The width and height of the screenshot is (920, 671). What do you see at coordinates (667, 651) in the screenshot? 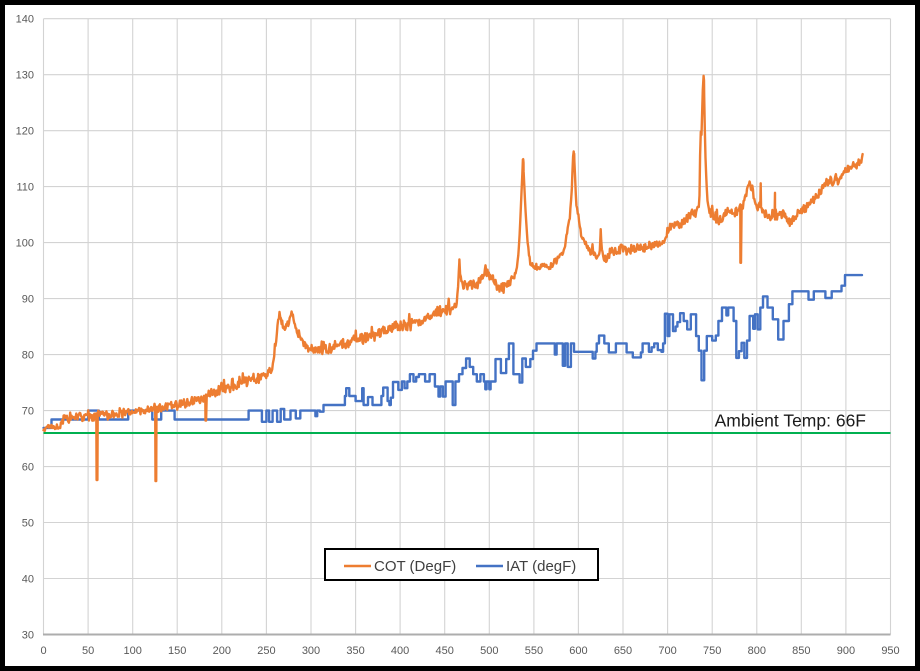
I see `svg-text: 700` at bounding box center [667, 651].